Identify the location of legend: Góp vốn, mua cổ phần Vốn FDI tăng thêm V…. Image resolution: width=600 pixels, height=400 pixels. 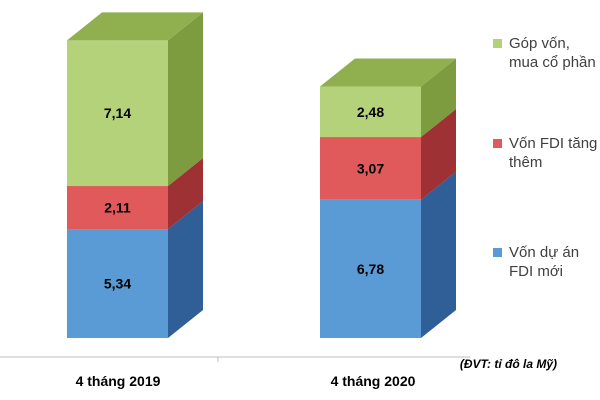
(545, 165).